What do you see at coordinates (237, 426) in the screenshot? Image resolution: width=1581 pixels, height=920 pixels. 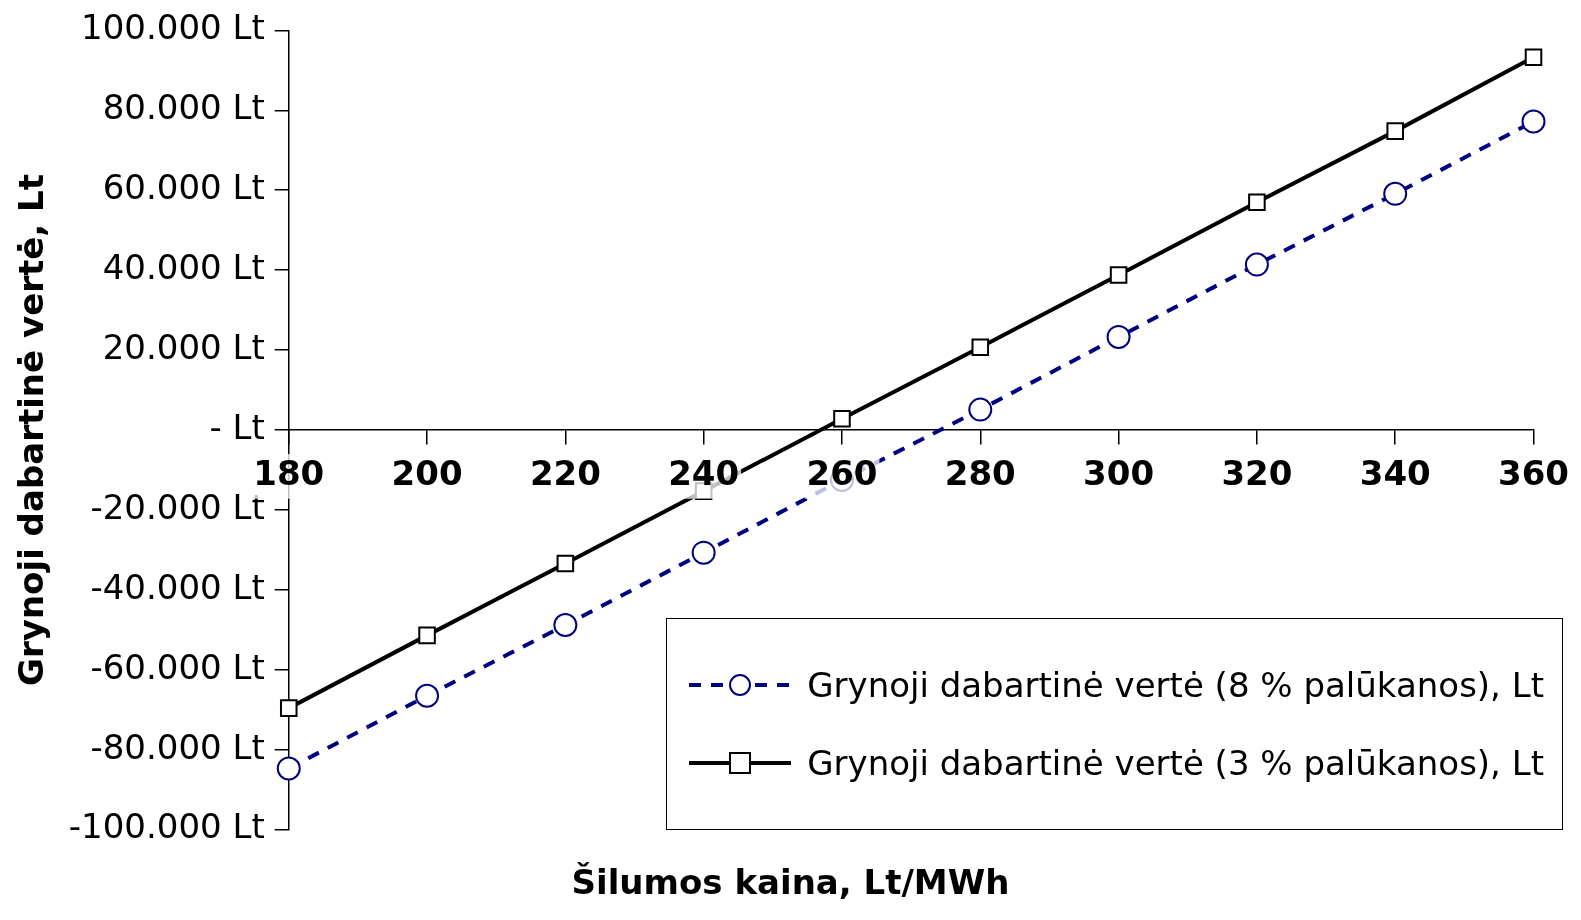 I see `y-tick-label: - Lt` at bounding box center [237, 426].